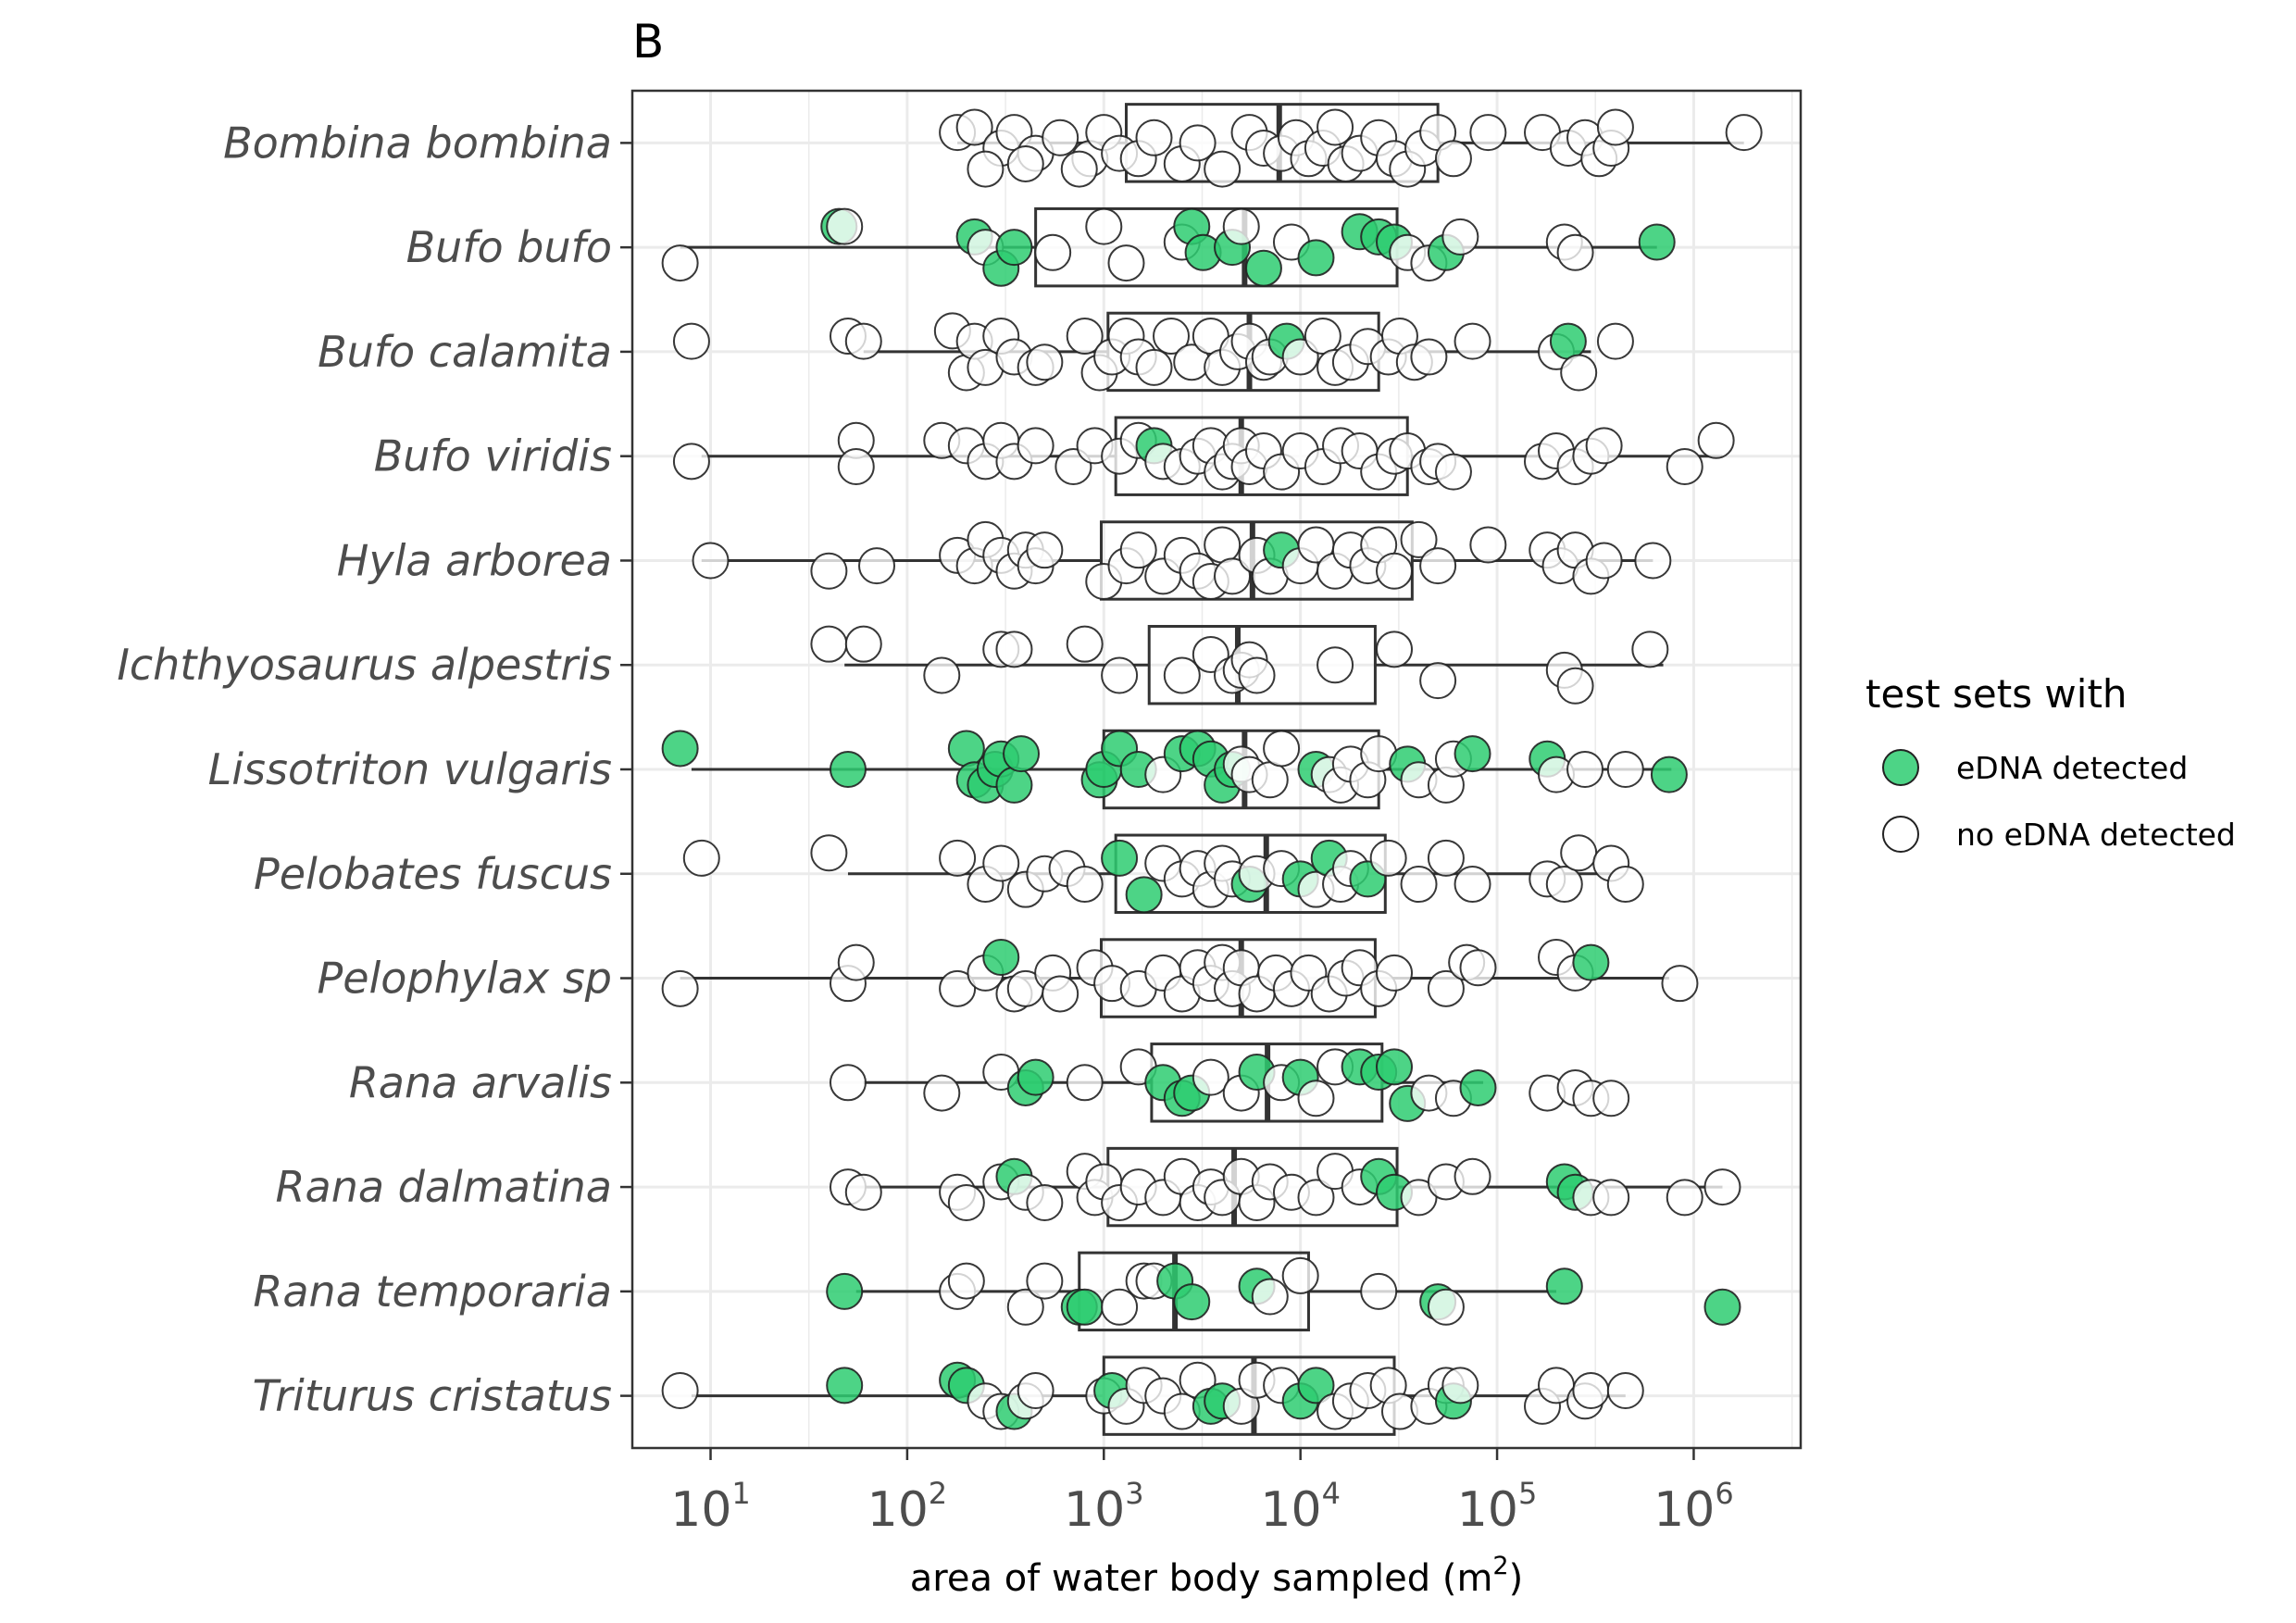 This screenshot has height=1623, width=2296. I want to click on y-tick-label: Hyla arborea, so click(474, 560).